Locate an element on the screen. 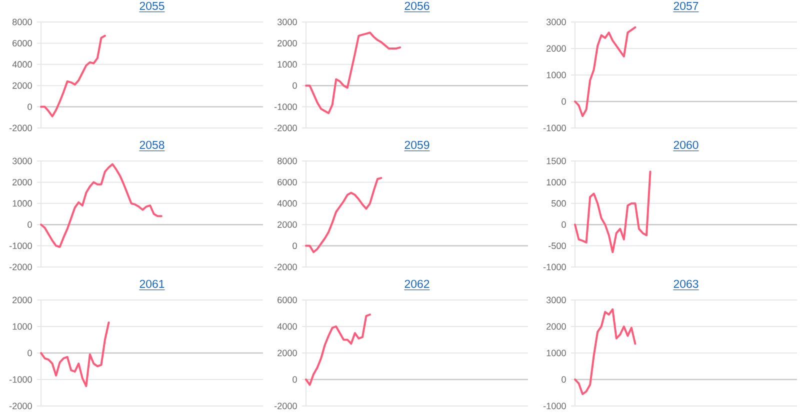  chart-title: 2056 is located at coordinates (417, 6).